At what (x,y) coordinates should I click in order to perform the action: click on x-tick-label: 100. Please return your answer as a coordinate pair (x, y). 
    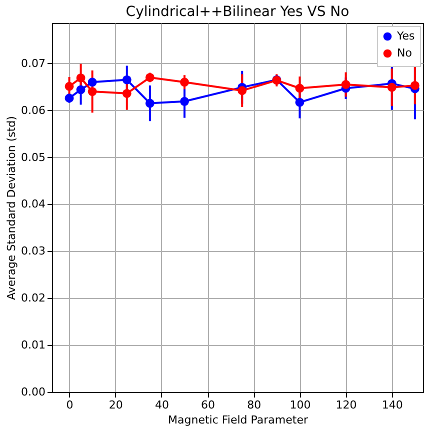
    Looking at the image, I should click on (300, 405).